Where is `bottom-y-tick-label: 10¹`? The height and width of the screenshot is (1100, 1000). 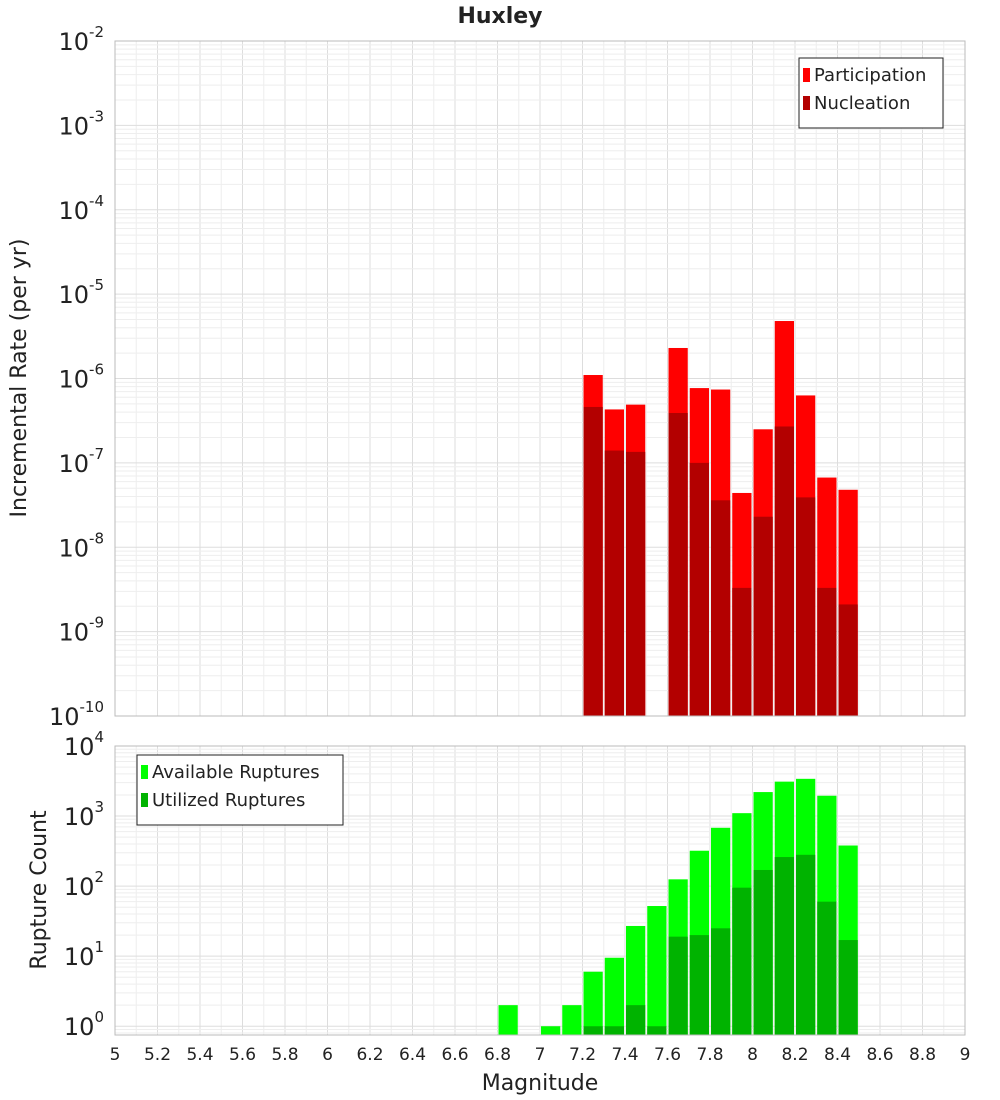 bottom-y-tick-label: 10¹ is located at coordinates (84, 954).